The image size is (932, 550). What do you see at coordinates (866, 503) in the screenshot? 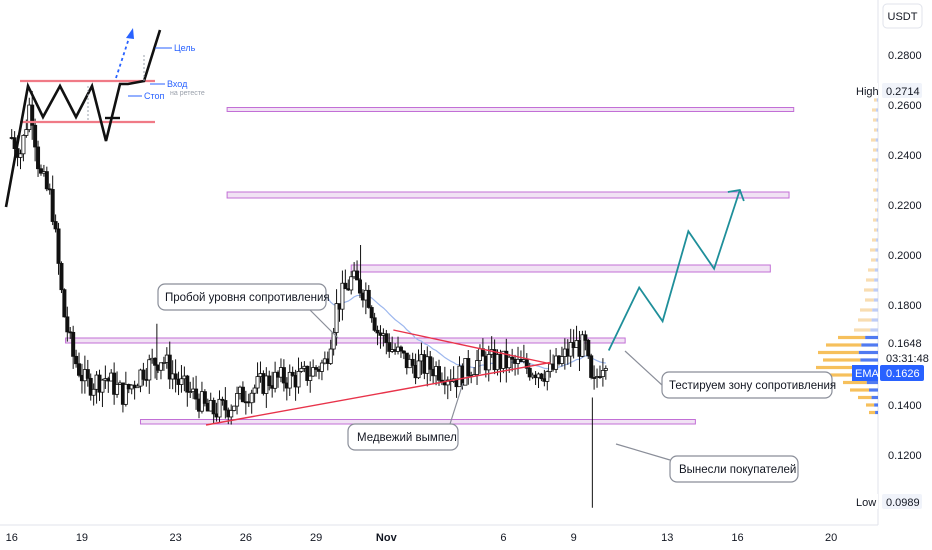
I see `low-label: Low` at bounding box center [866, 503].